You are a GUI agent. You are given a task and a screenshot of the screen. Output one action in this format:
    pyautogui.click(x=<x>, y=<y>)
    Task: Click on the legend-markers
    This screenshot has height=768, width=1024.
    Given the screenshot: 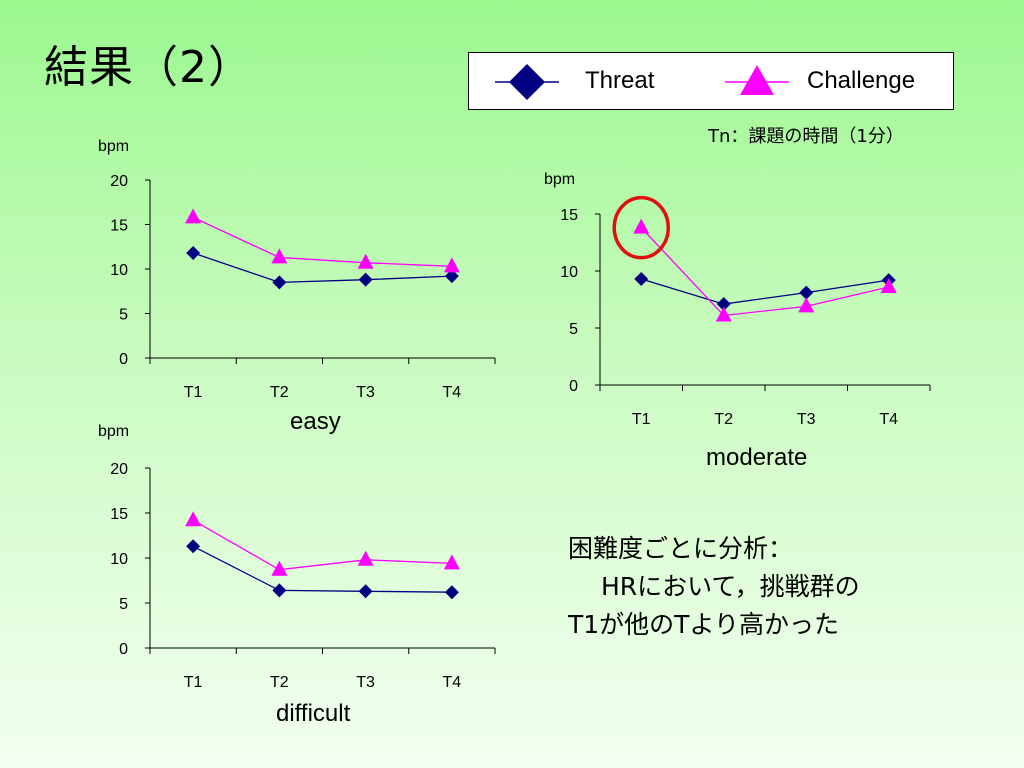 What is the action you would take?
    pyautogui.click(x=642, y=82)
    